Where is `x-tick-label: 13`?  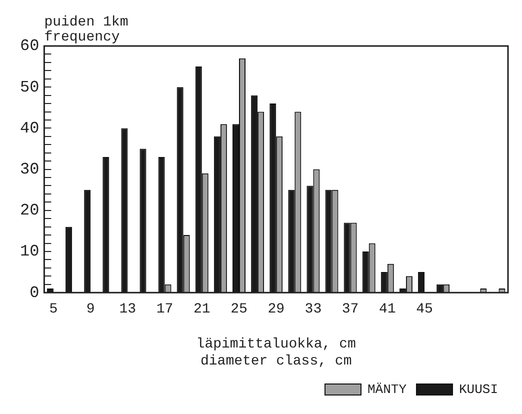 x-tick-label: 13 is located at coordinates (127, 310).